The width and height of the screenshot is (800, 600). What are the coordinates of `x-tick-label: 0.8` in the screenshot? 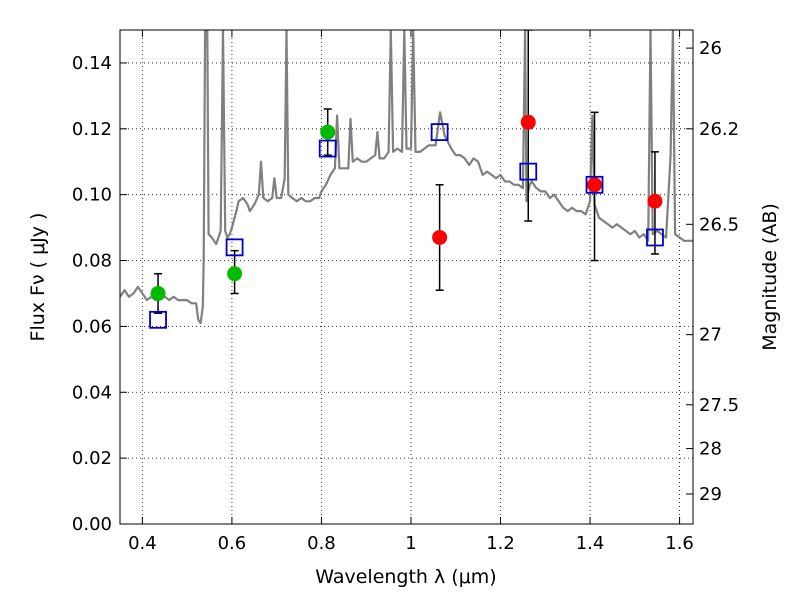 It's located at (321, 543).